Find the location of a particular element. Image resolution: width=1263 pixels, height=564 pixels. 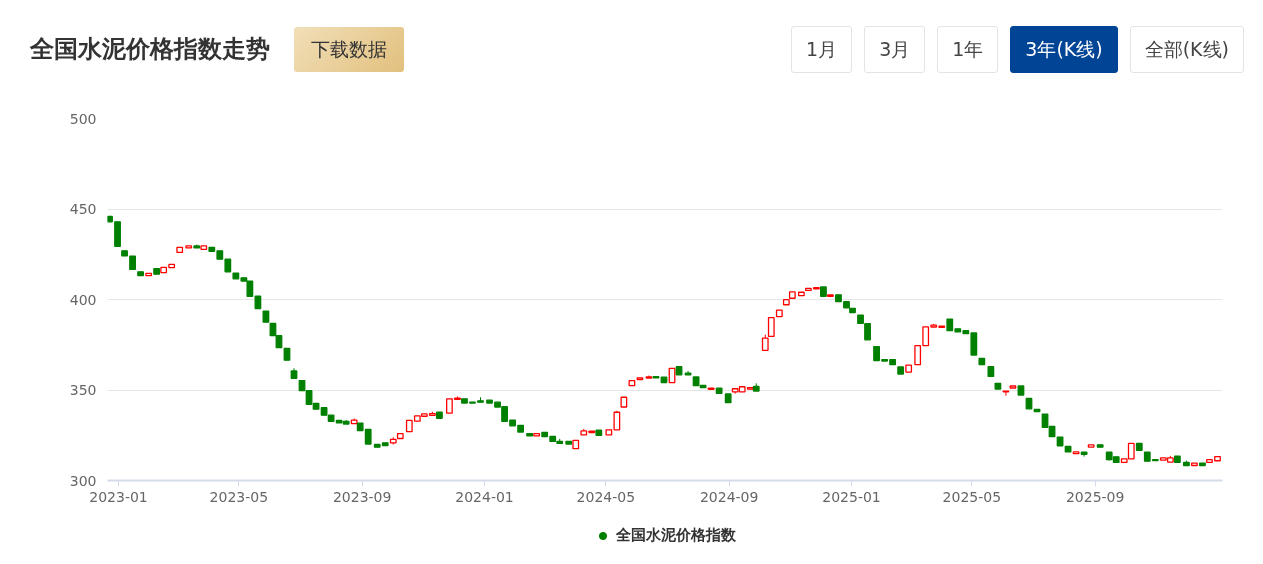

y-tick-label: 350 is located at coordinates (83, 390).